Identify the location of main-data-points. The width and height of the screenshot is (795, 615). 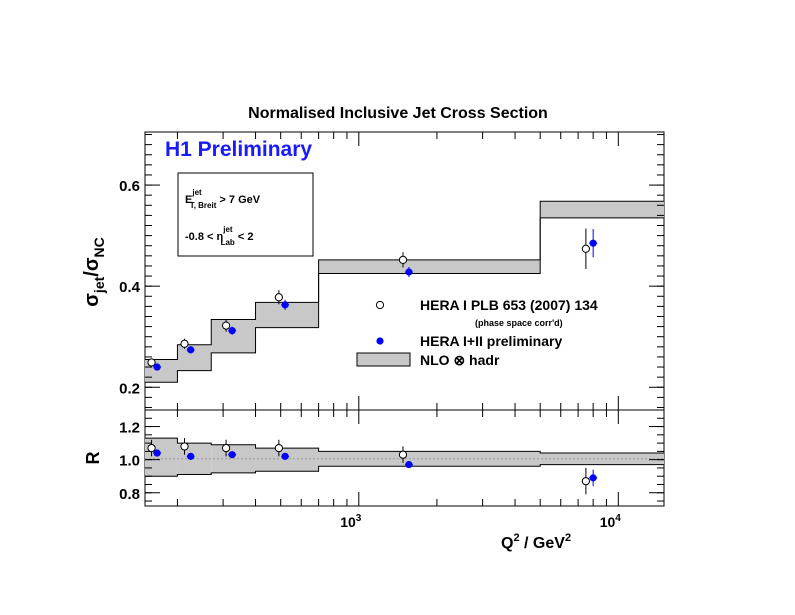
(372, 299).